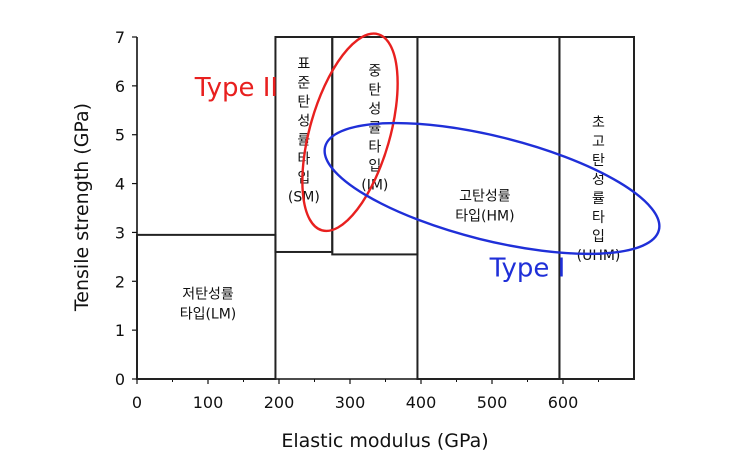 This screenshot has width=741, height=465. Describe the element at coordinates (492, 188) in the screenshot. I see `group-ellipse-type-i` at that location.